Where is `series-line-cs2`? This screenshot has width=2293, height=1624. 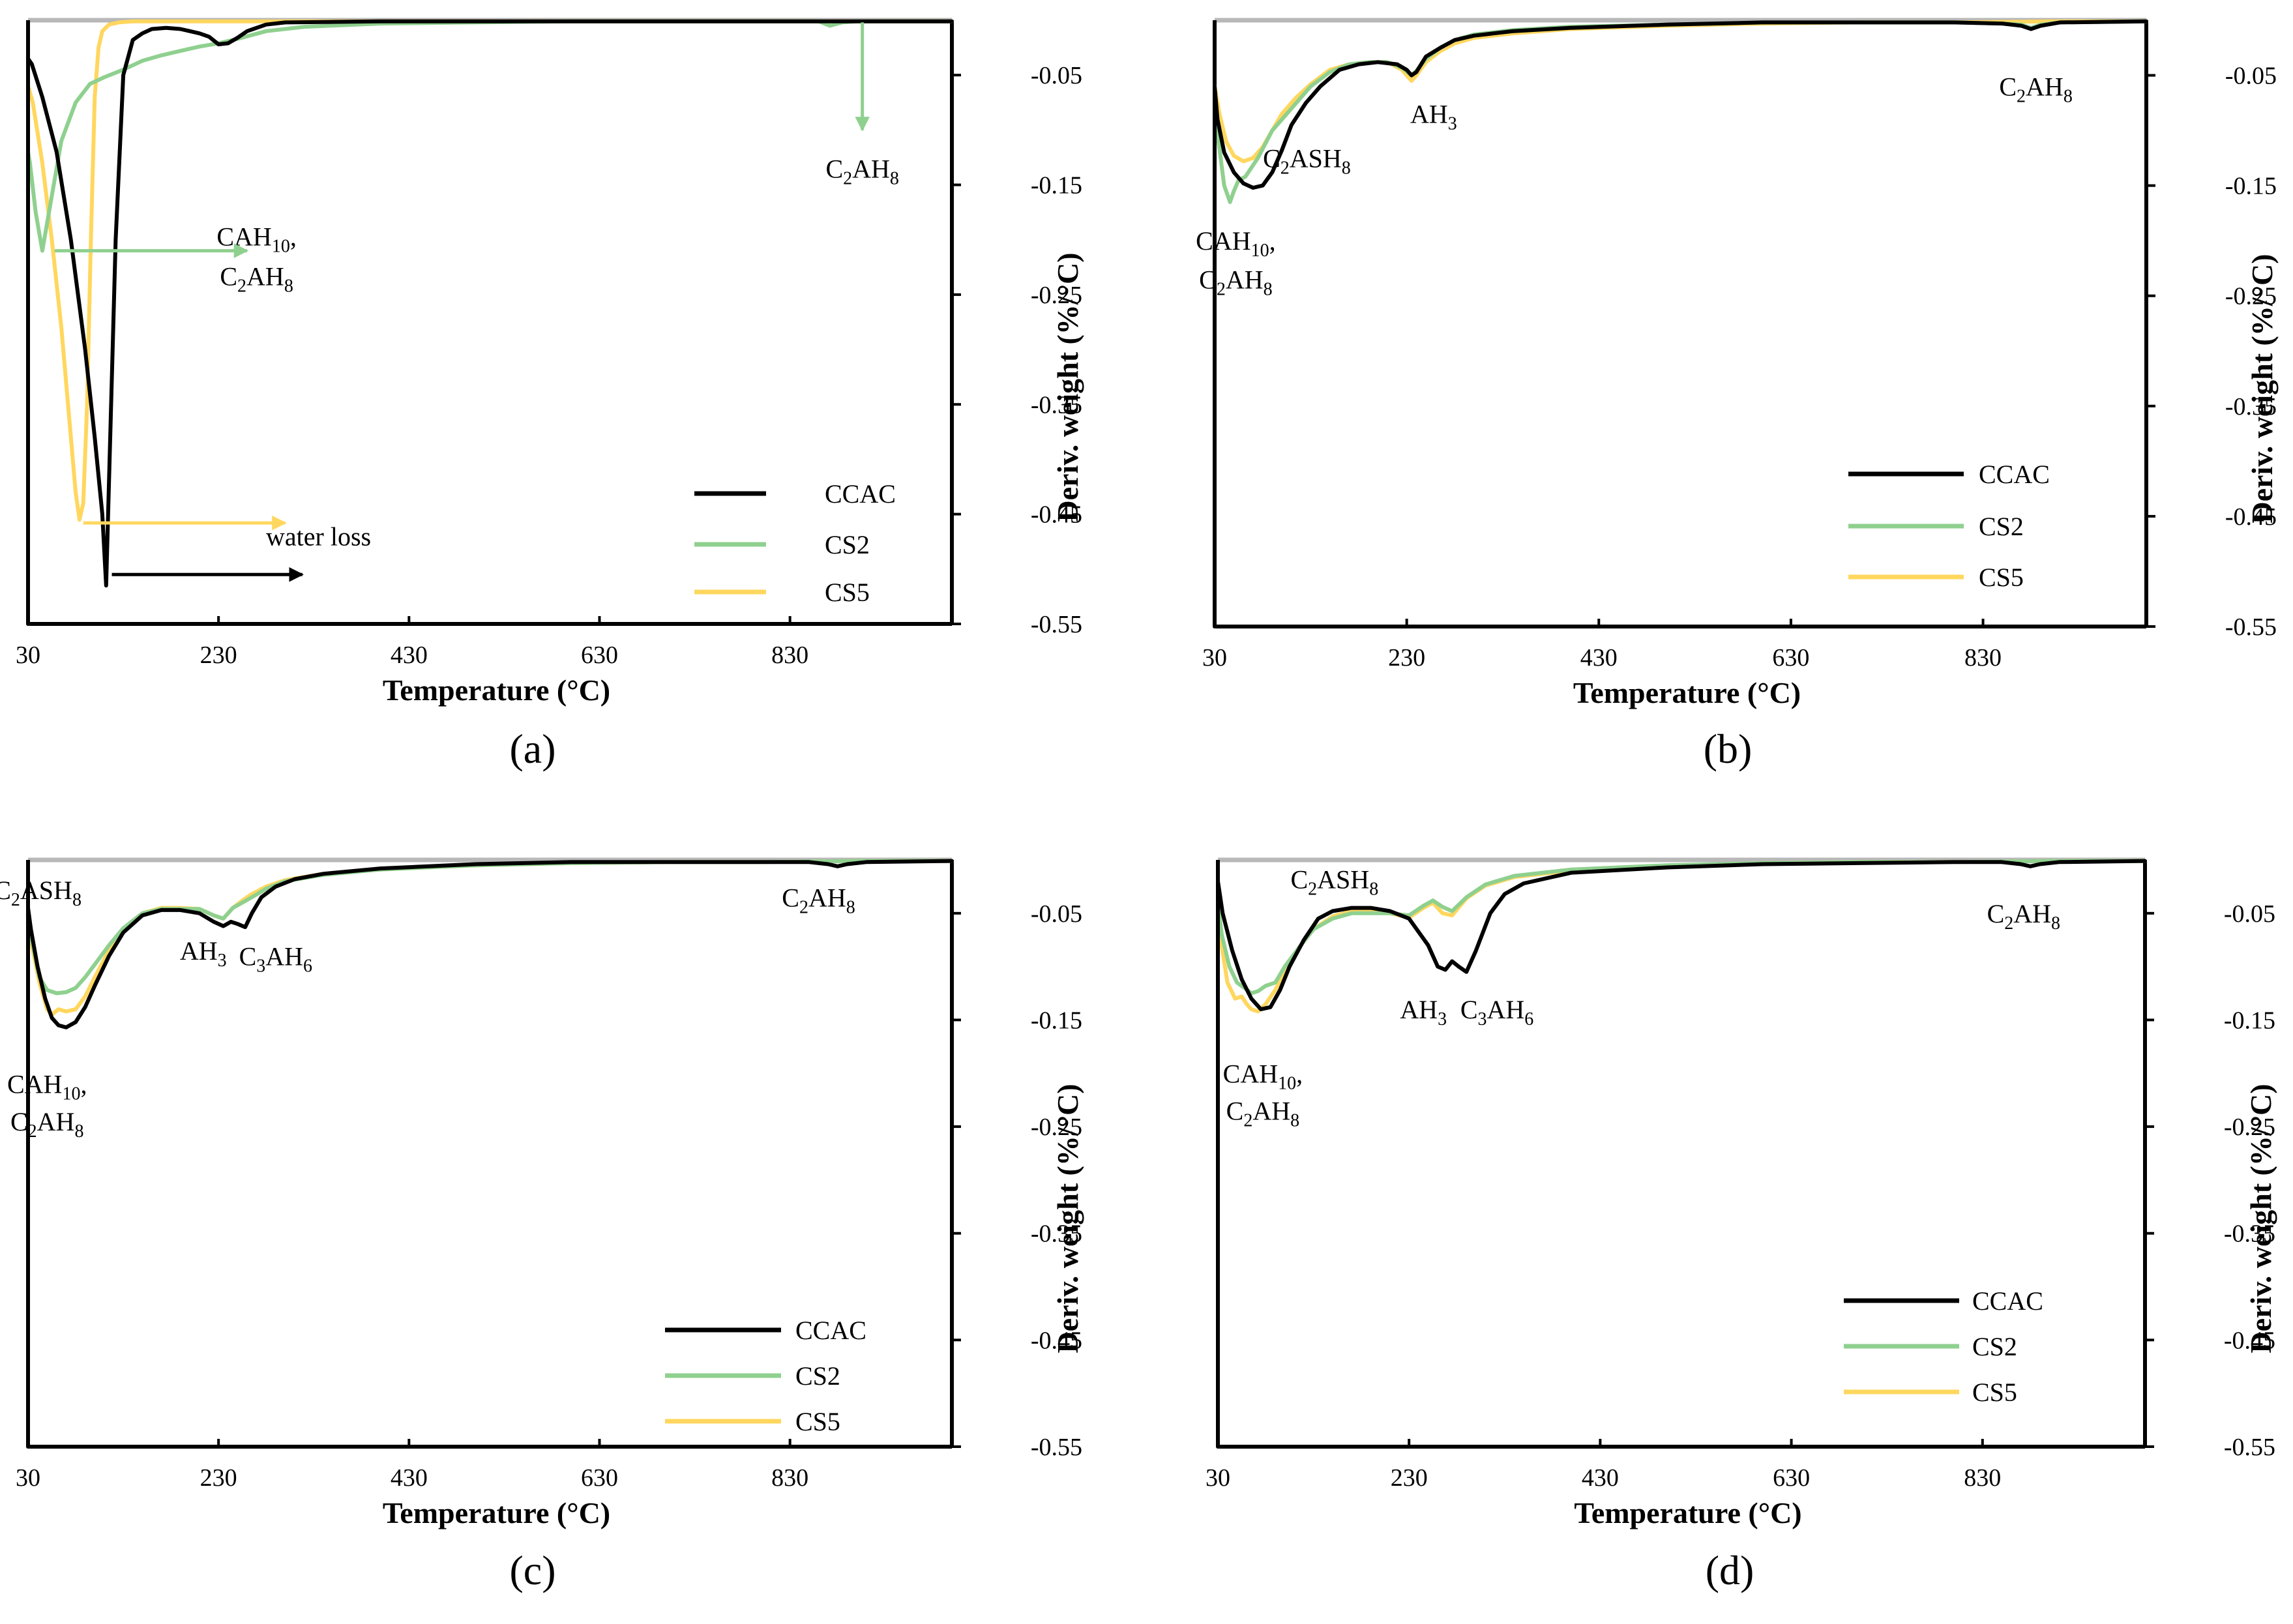 series-line-cs2 is located at coordinates (490, 1154).